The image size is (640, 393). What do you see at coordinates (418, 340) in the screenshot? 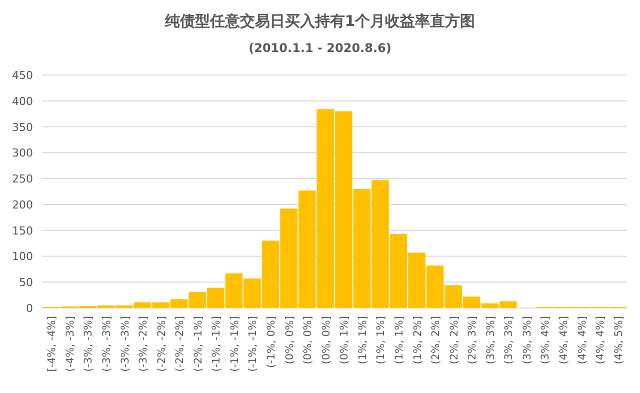
I see `x-tick-label: (1%, 2%]` at bounding box center [418, 340].